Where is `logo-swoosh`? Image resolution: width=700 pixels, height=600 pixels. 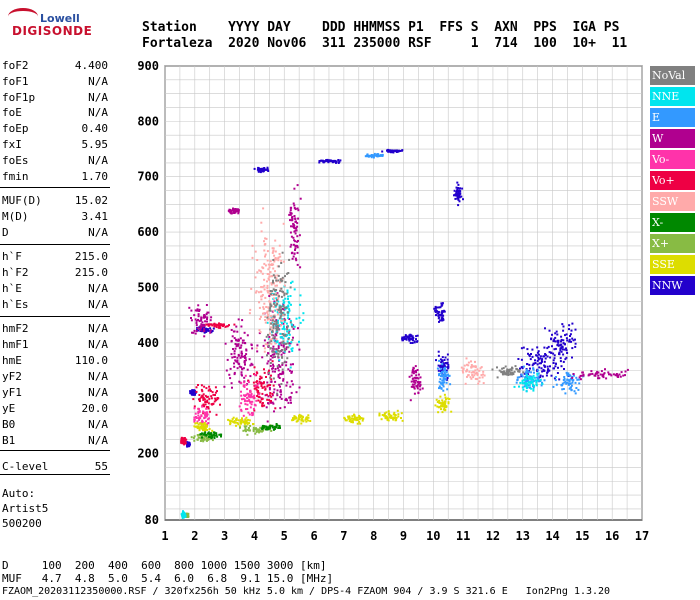 logo-swoosh is located at coordinates (23, 16).